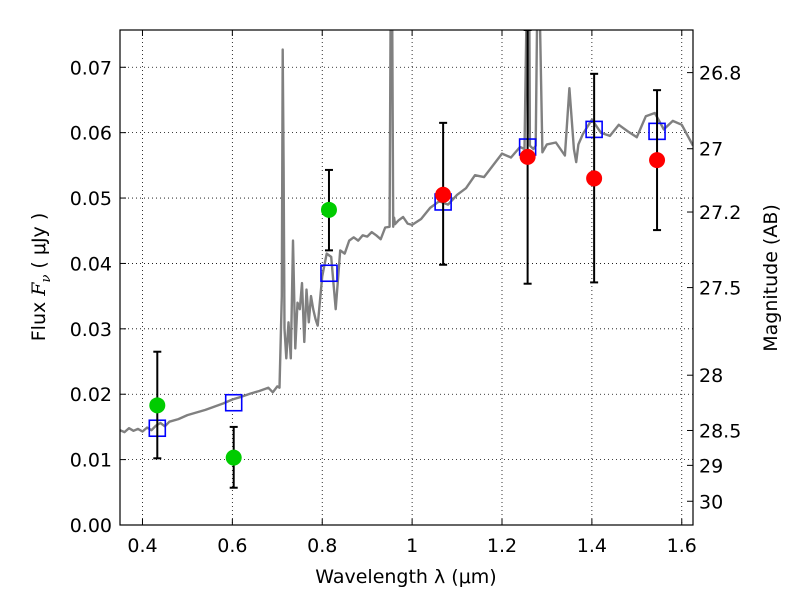 This screenshot has width=800, height=600. What do you see at coordinates (720, 213) in the screenshot?
I see `right-axis-tick-label: 27.2` at bounding box center [720, 213].